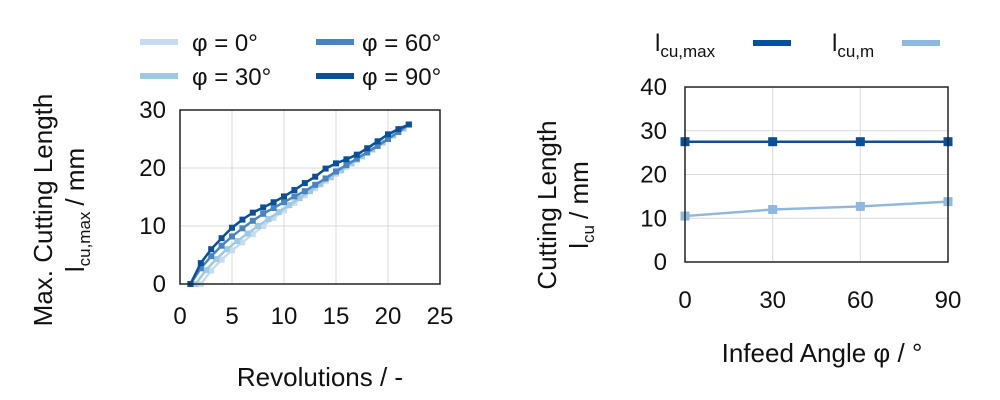  Describe the element at coordinates (320, 377) in the screenshot. I see `left-x-axis-label: Revolutions / -` at that location.